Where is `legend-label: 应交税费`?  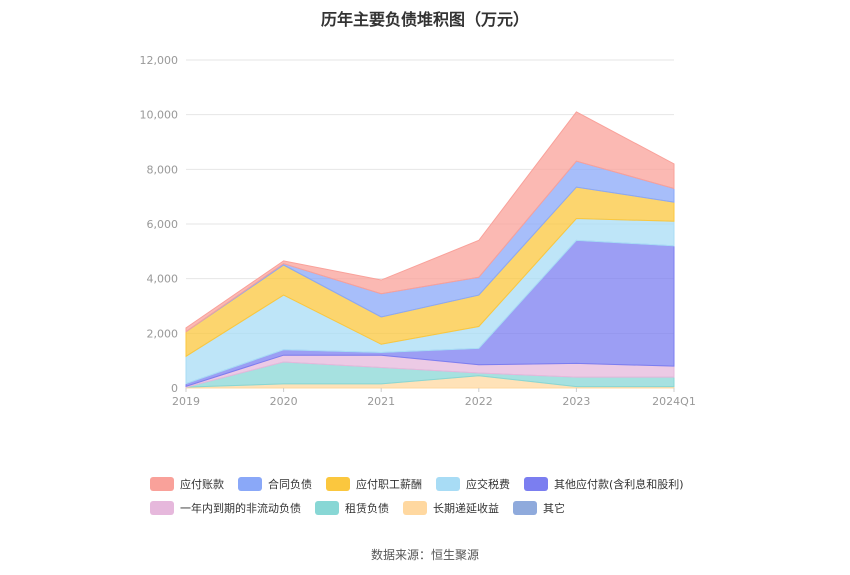 legend-label: 应交税费 is located at coordinates (488, 484).